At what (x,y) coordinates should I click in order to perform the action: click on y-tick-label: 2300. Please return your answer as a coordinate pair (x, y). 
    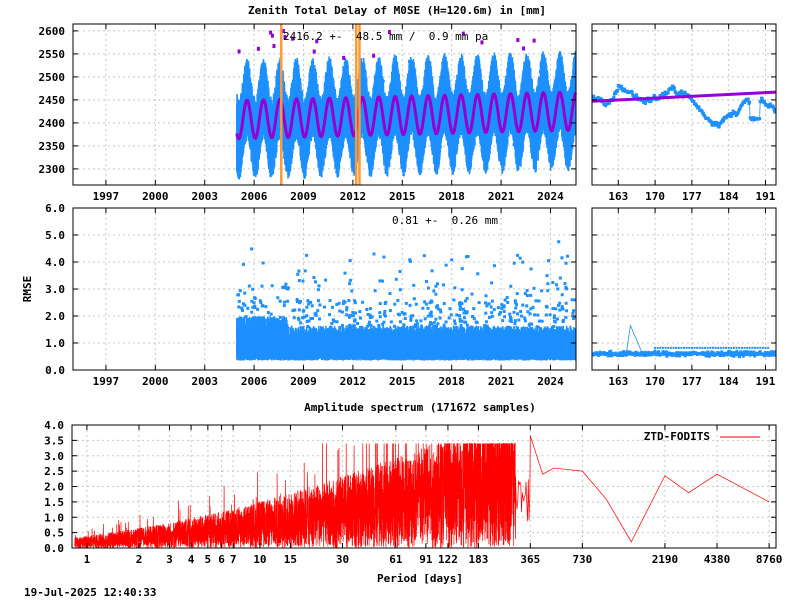
    Looking at the image, I should click on (52, 169).